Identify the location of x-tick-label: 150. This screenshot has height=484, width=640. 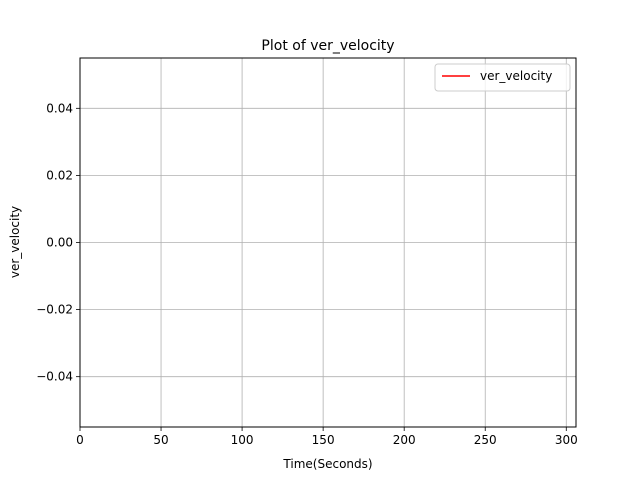
(323, 440).